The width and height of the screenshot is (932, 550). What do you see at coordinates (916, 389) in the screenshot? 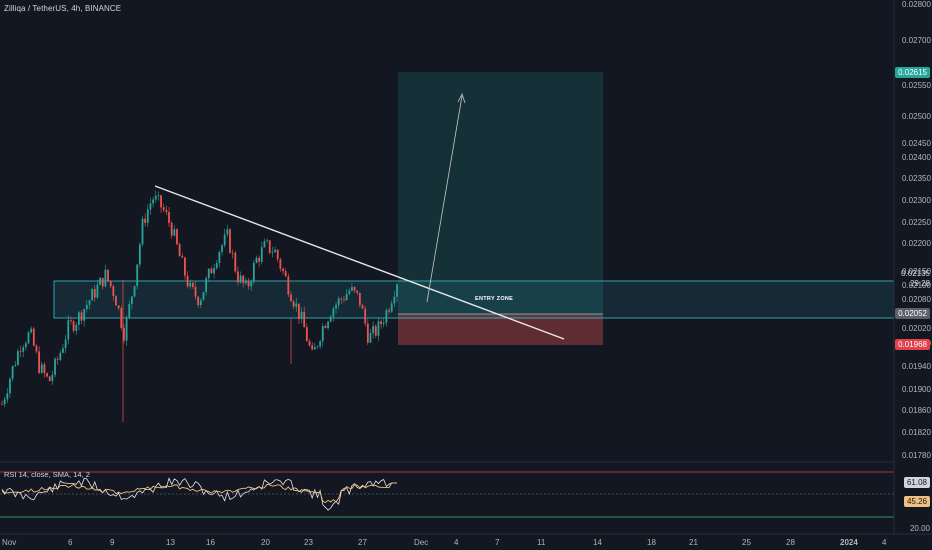
I see `price-tick-label: 0.01900` at bounding box center [916, 389].